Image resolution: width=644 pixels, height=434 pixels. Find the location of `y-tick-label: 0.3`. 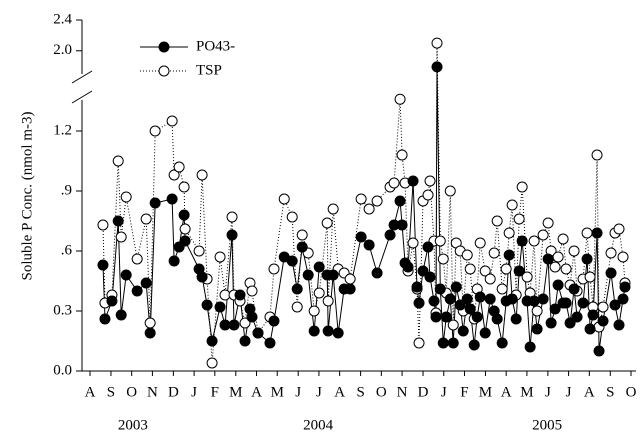

y-tick-label: 0.3 is located at coordinates (62, 310).